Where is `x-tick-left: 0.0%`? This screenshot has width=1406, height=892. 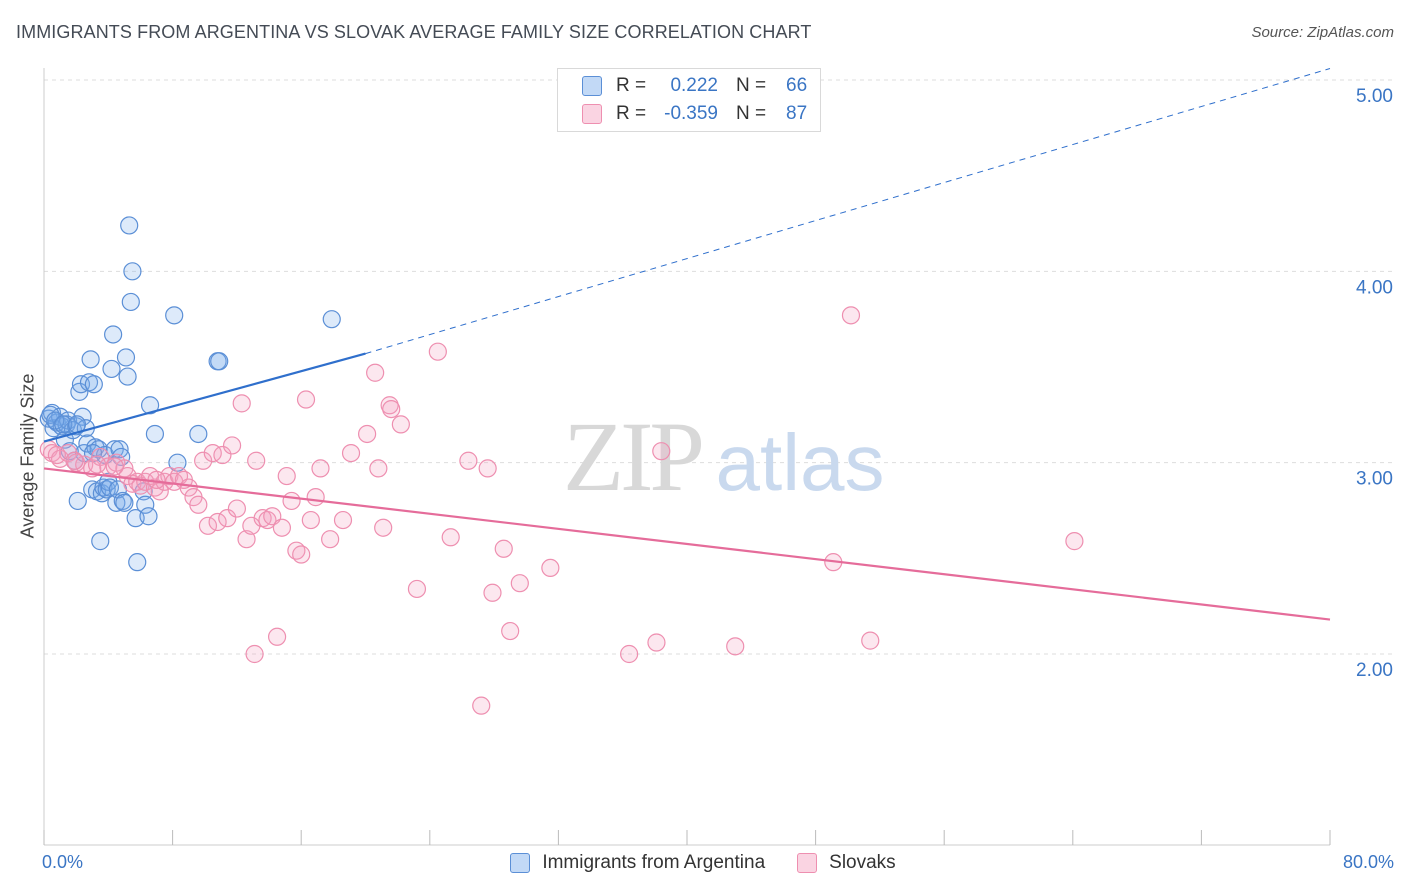
x-tick-left: 0.0% is located at coordinates (63, 862).